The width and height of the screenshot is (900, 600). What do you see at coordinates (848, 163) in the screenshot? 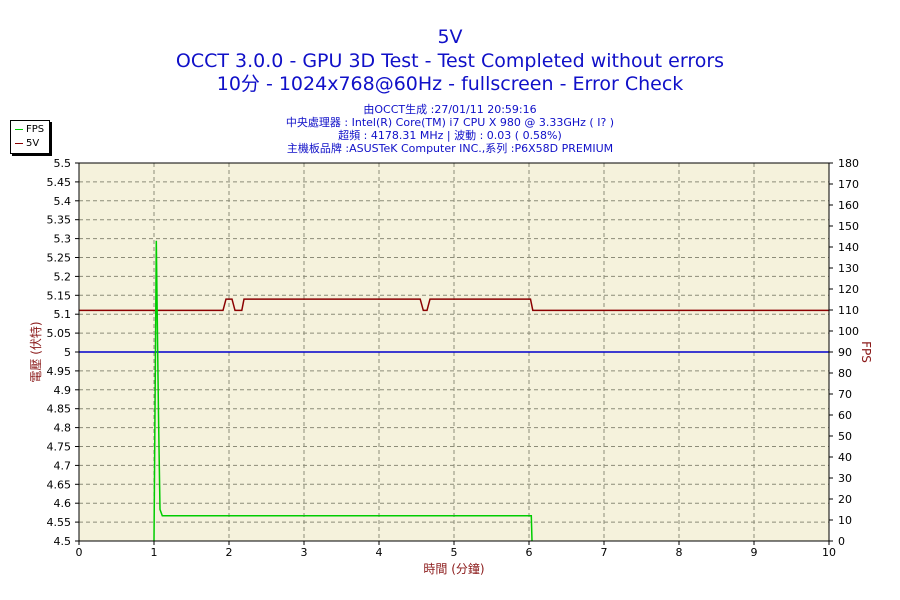
I see `y2-tick-label: 180` at bounding box center [848, 163].